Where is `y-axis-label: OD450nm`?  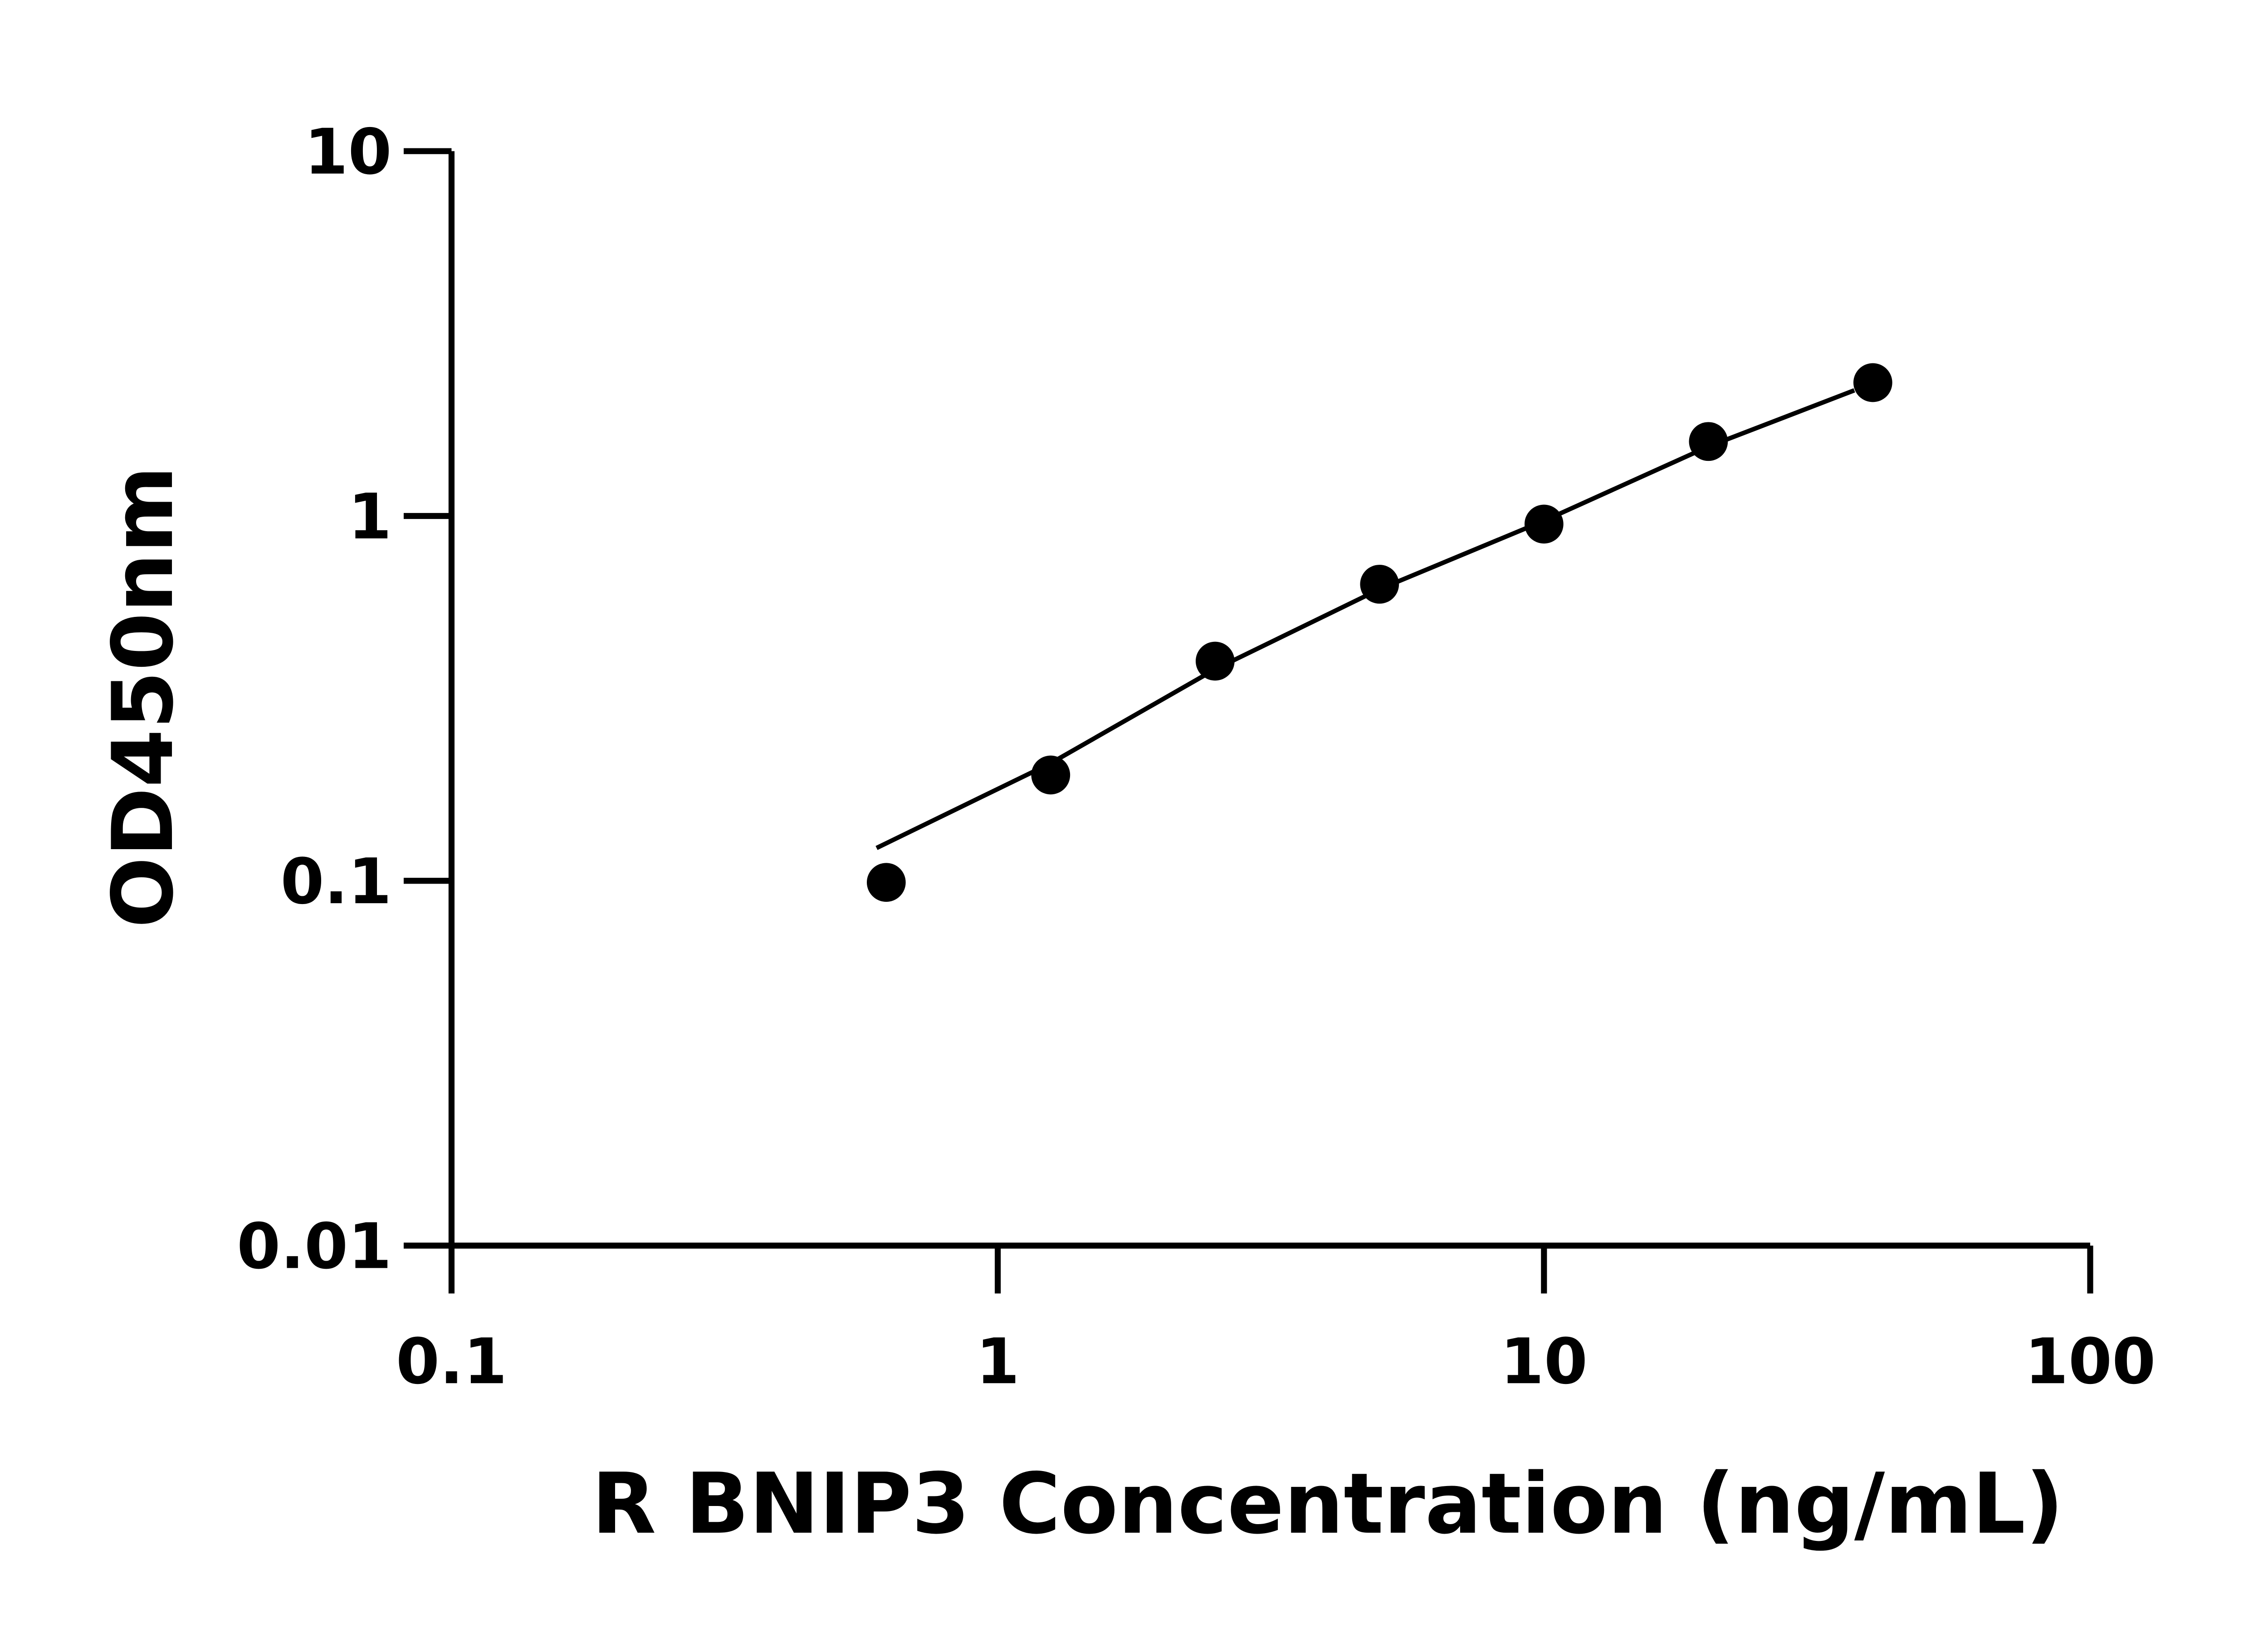 y-axis-label: OD450nm is located at coordinates (143, 697).